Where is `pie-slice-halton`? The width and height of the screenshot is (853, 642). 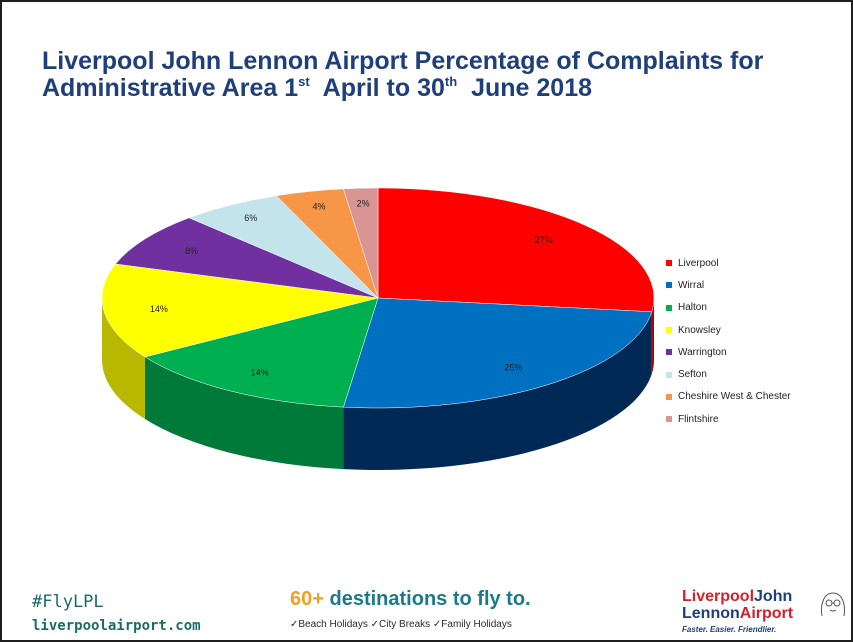
pie-slice-halton is located at coordinates (261, 352).